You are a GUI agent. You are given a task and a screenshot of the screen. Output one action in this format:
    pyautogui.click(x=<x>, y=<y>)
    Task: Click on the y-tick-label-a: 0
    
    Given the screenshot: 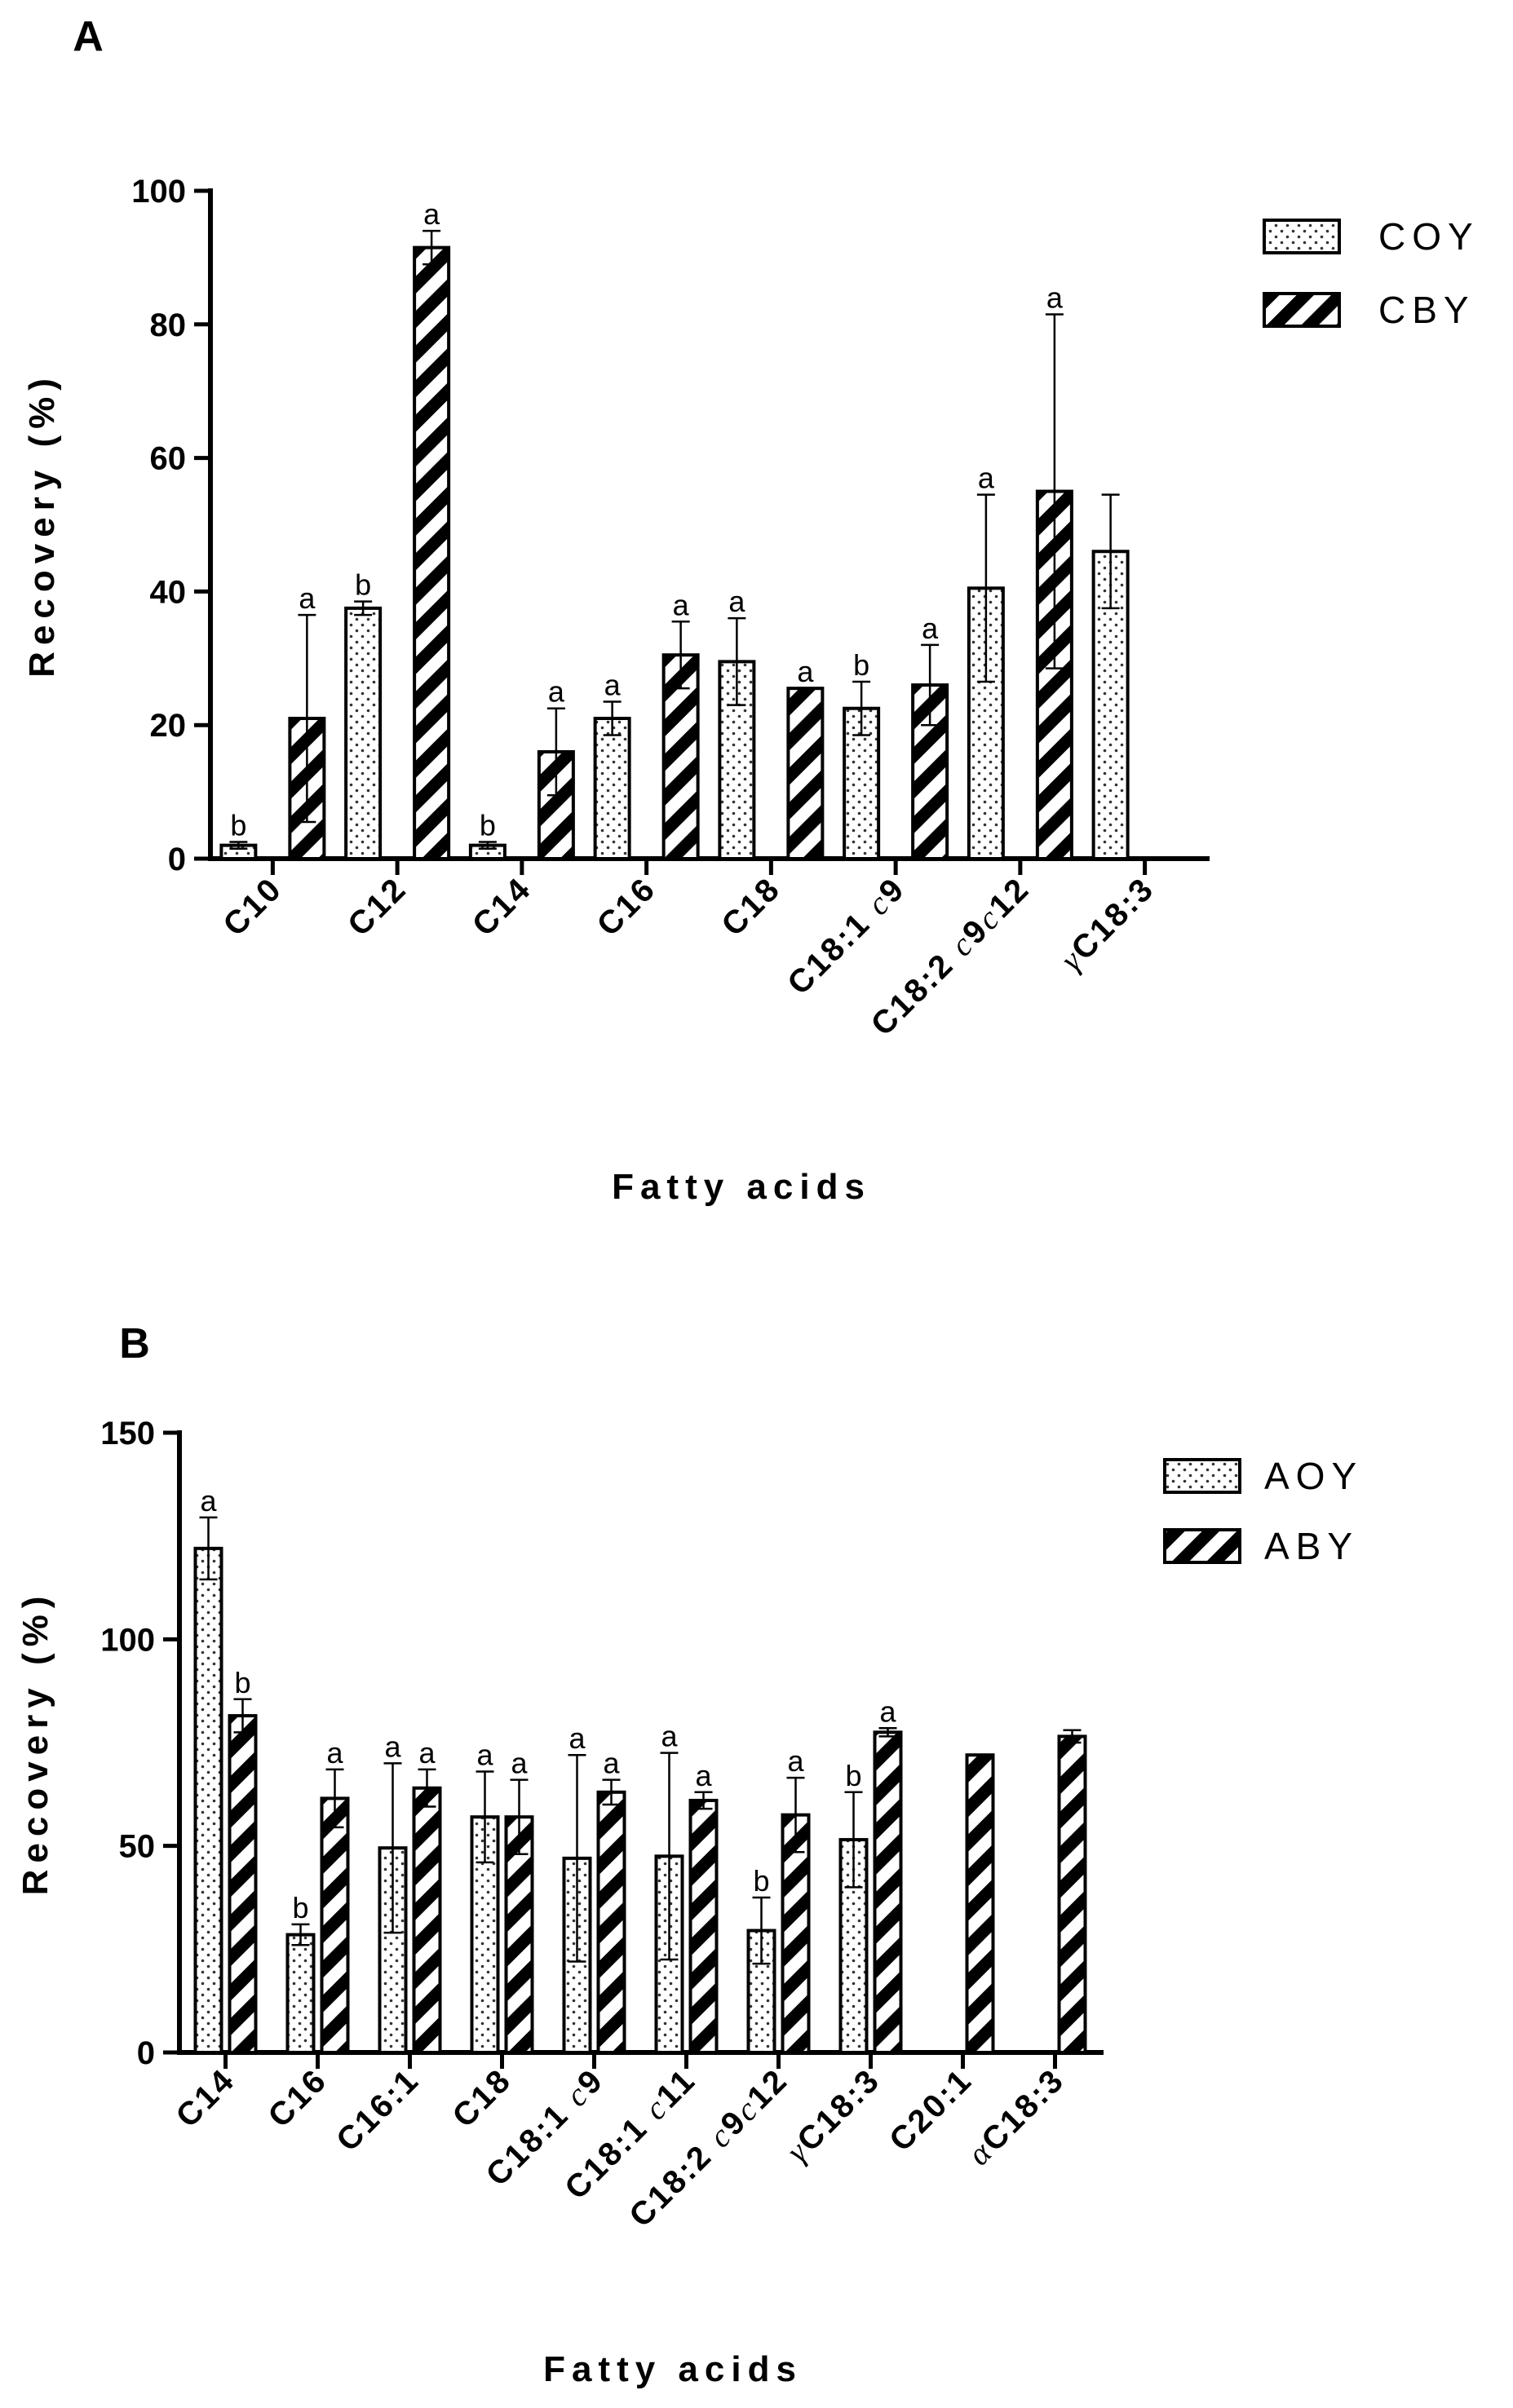 What is the action you would take?
    pyautogui.click(x=177, y=860)
    